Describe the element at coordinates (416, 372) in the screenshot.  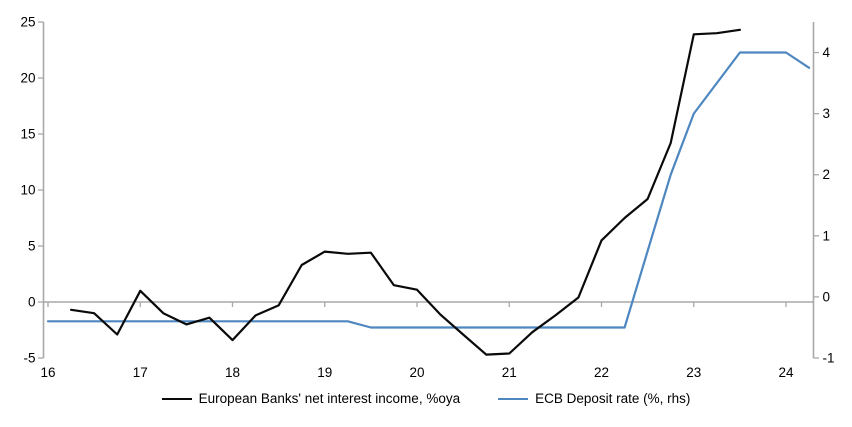
I see `x-axis-tick-label: 20` at that location.